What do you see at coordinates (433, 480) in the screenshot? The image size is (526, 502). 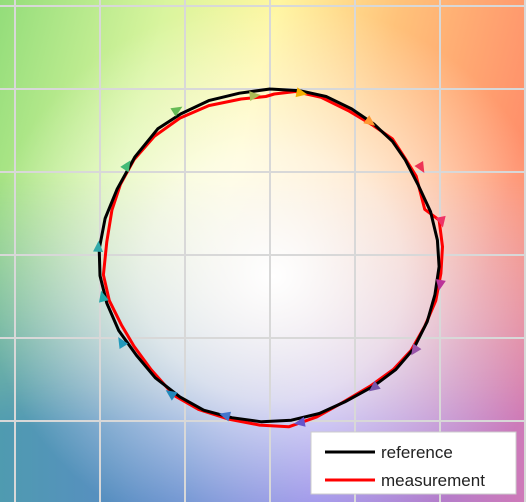 I see `legend-label-measurement: measurement` at bounding box center [433, 480].